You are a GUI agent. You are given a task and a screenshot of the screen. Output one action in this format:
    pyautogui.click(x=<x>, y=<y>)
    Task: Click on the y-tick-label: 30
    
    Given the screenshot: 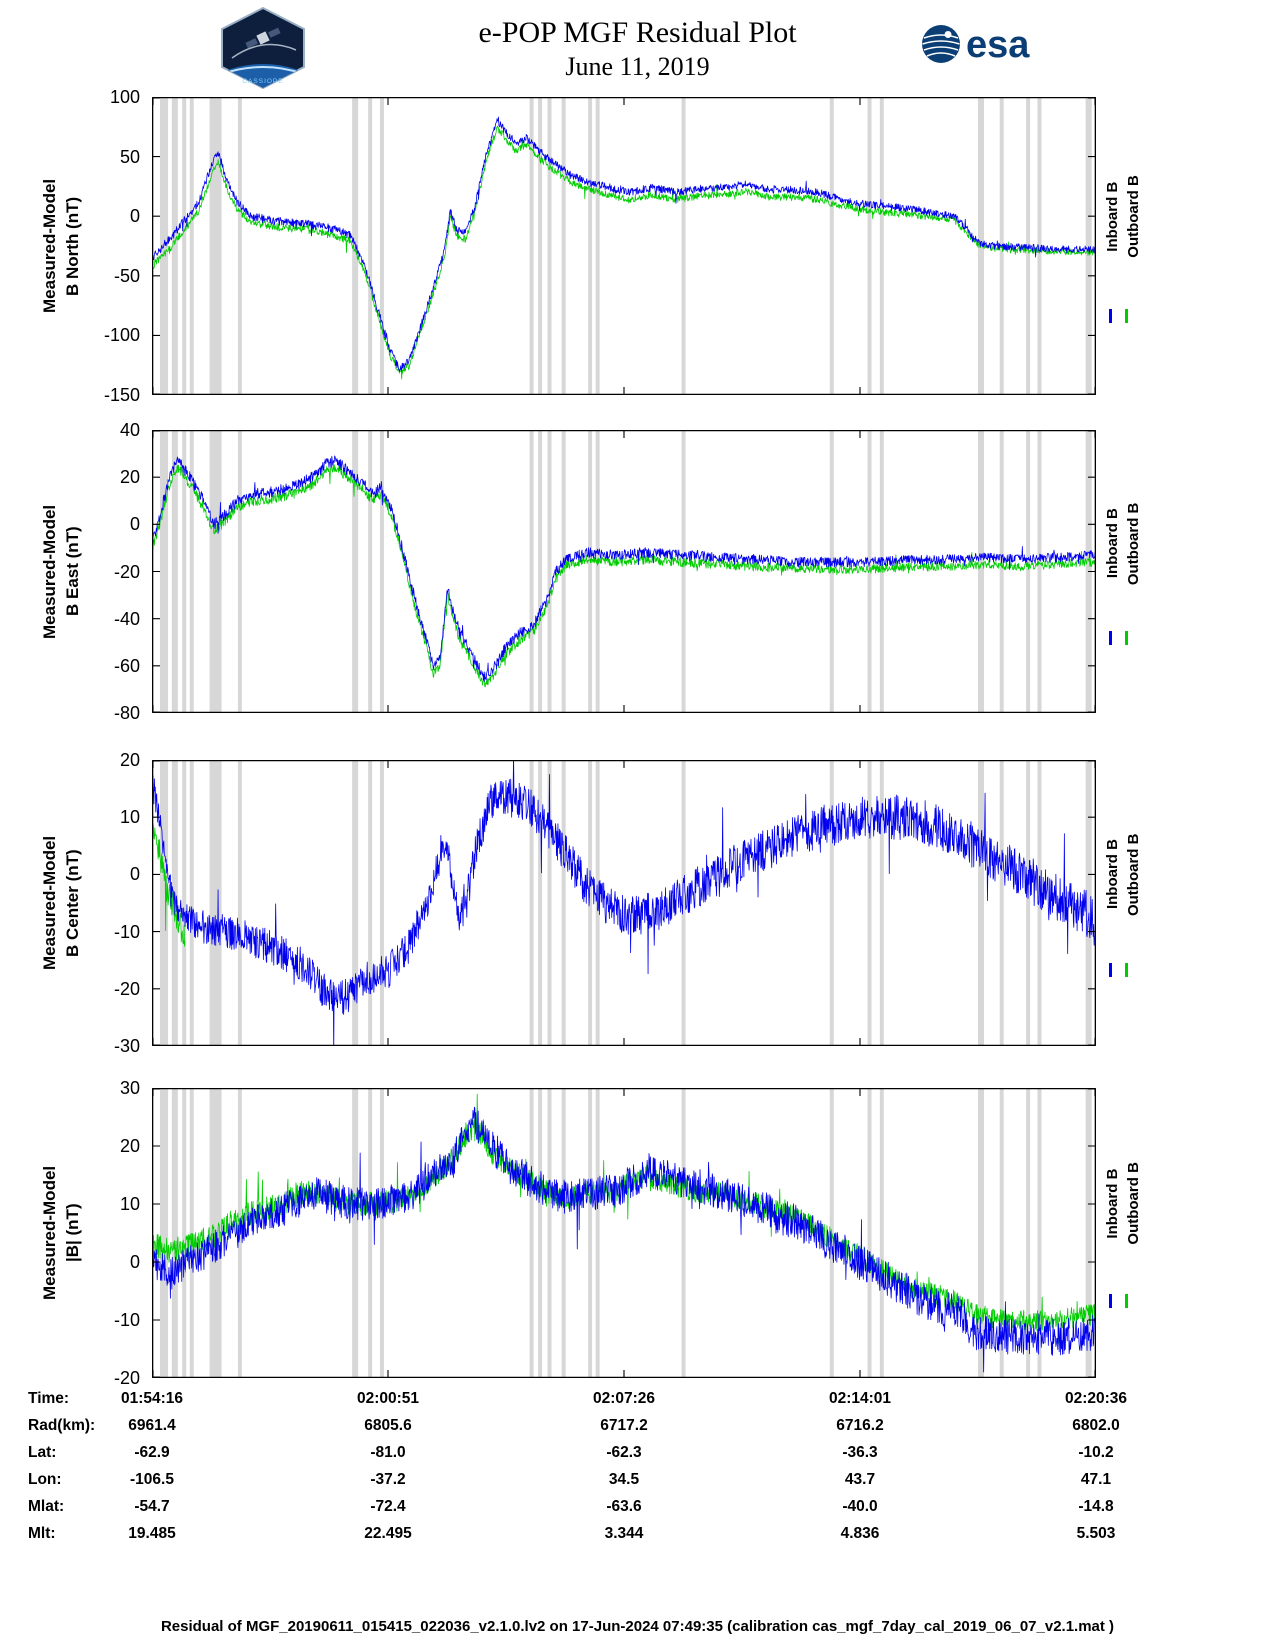 What is the action you would take?
    pyautogui.click(x=129, y=1088)
    